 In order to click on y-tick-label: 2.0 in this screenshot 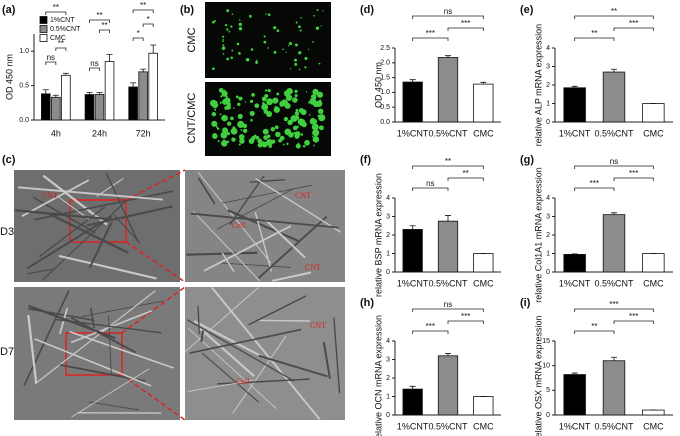, I will do `click(385, 63)`.